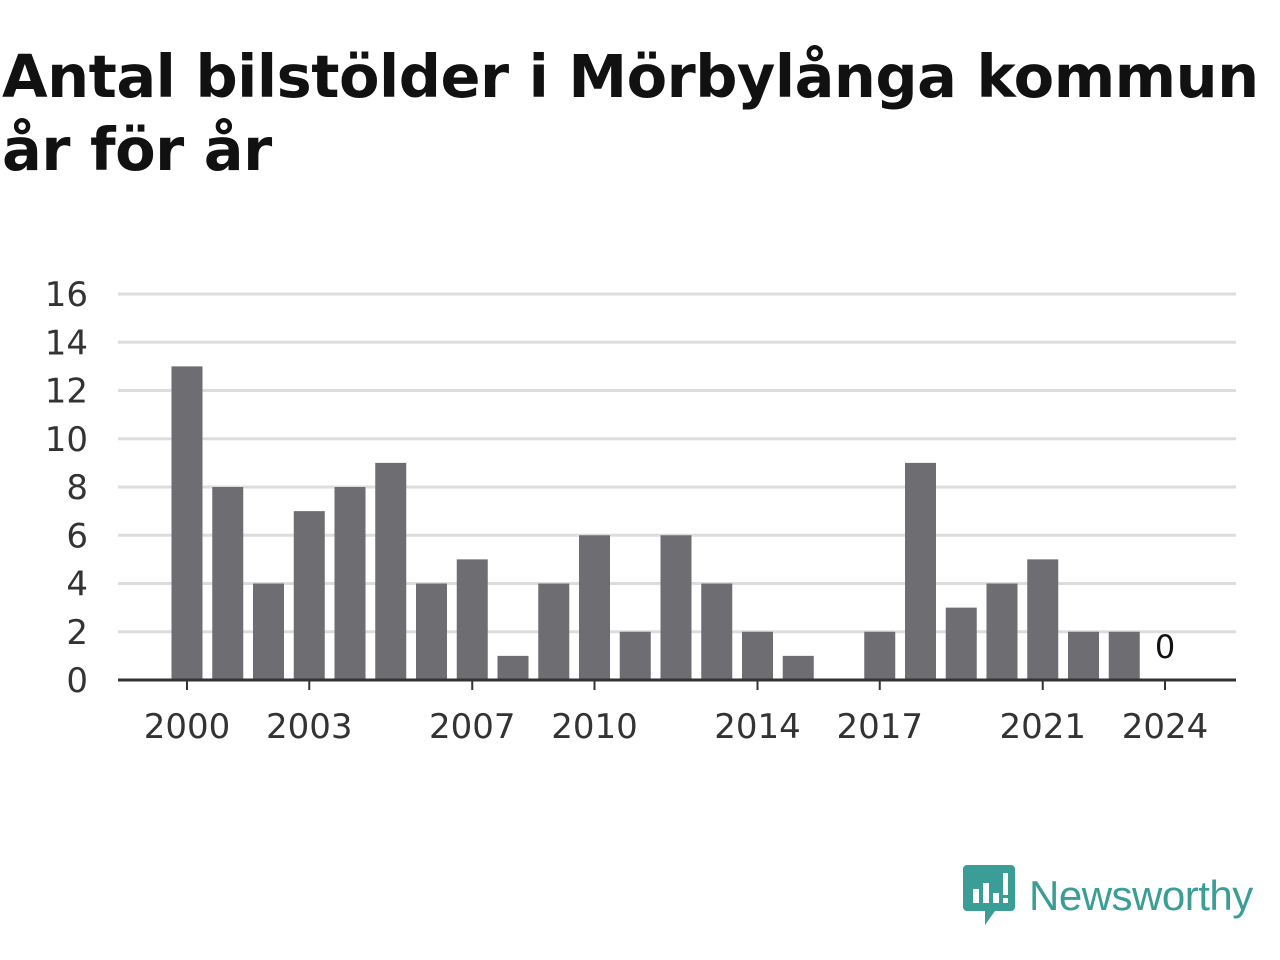 The width and height of the screenshot is (1280, 960). I want to click on annotations: 0, so click(1165, 647).